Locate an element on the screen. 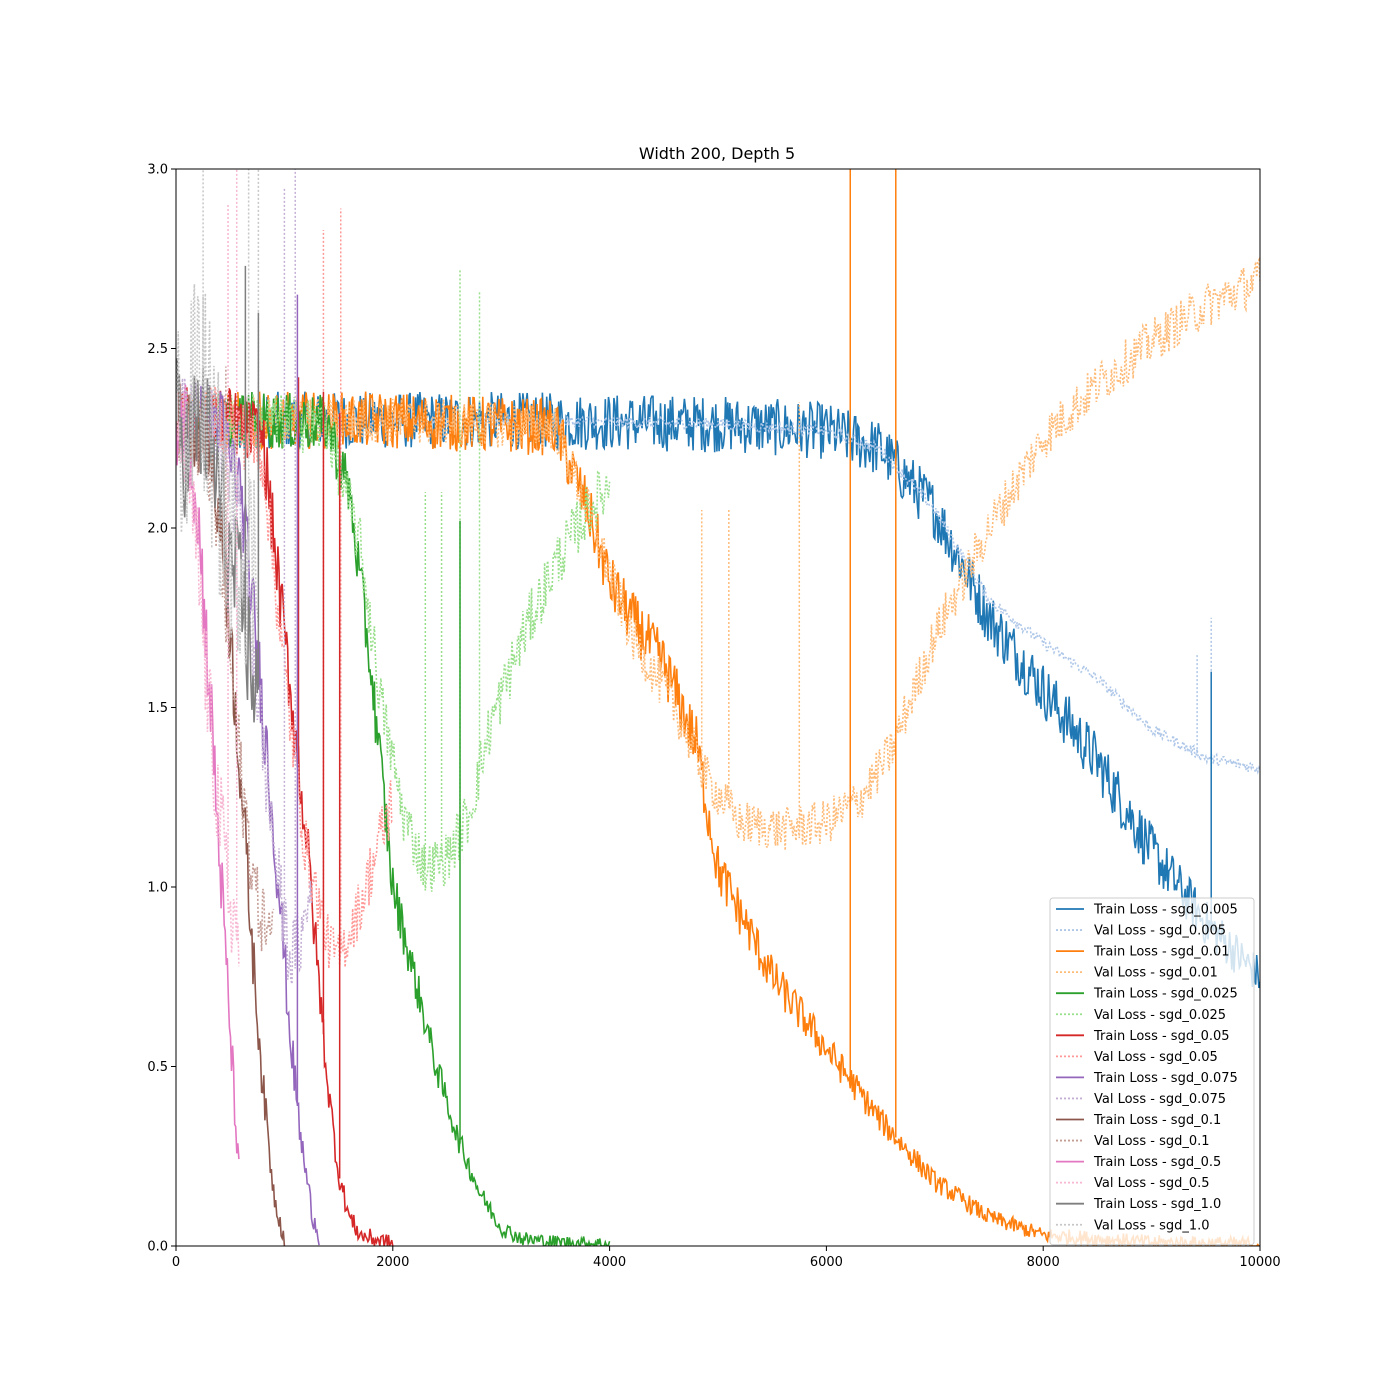 Image resolution: width=1400 pixels, height=1400 pixels. legend-label: Train Loss - sgd_0.01 is located at coordinates (1161, 952).